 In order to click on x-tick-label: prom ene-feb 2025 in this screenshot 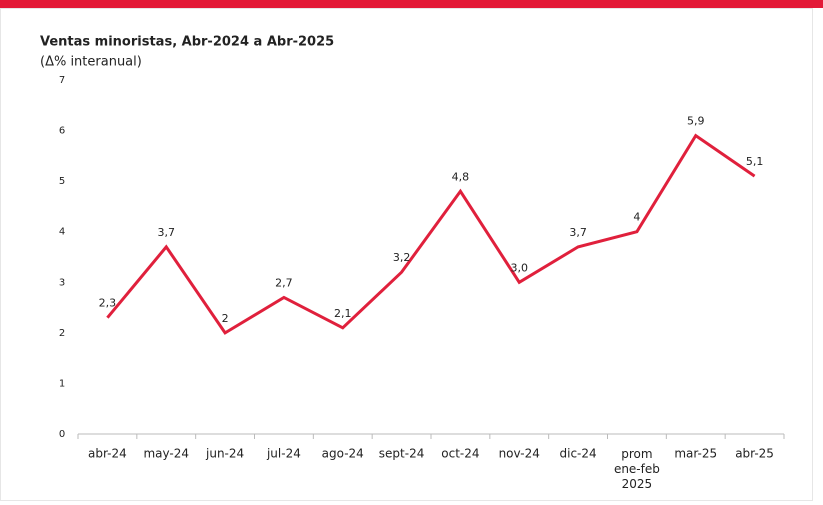, I will do `click(637, 469)`.